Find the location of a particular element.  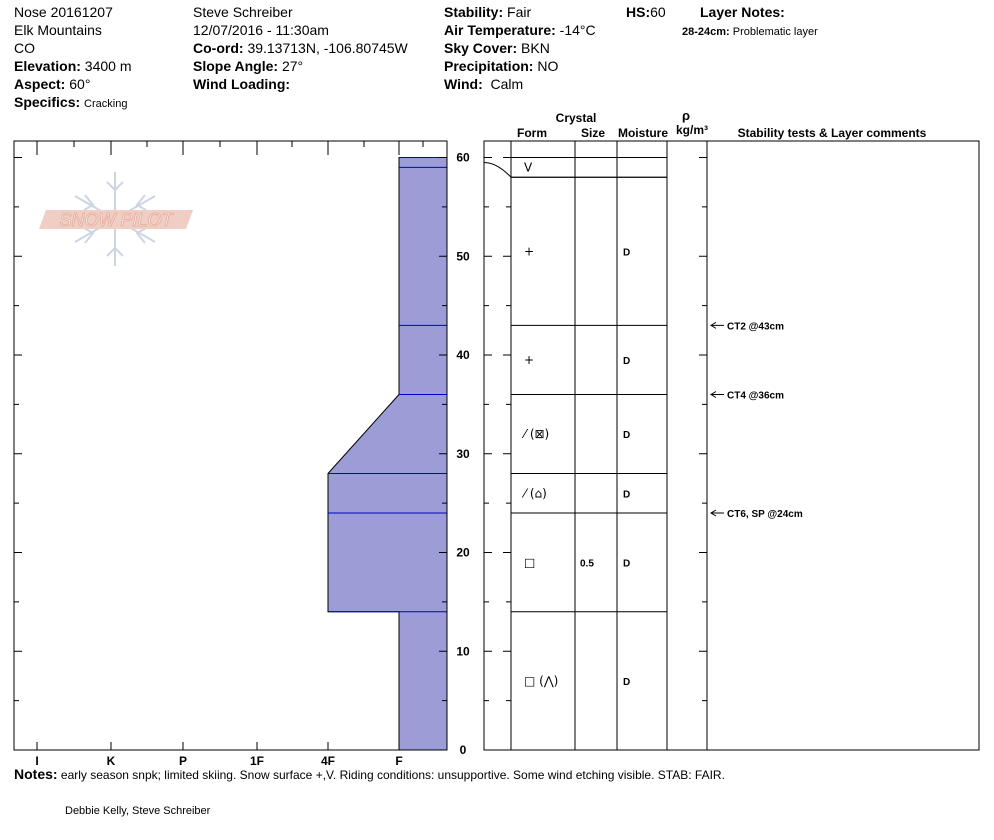

grain-form-symbol: □ (⋀) is located at coordinates (541, 681).